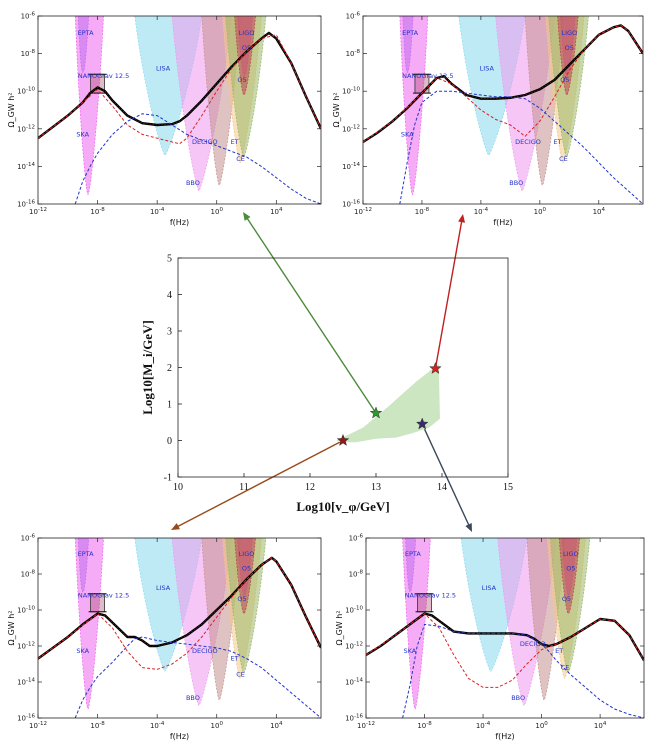 The height and width of the screenshot is (754, 650). I want to click on x-tick-label: 12, so click(310, 487).